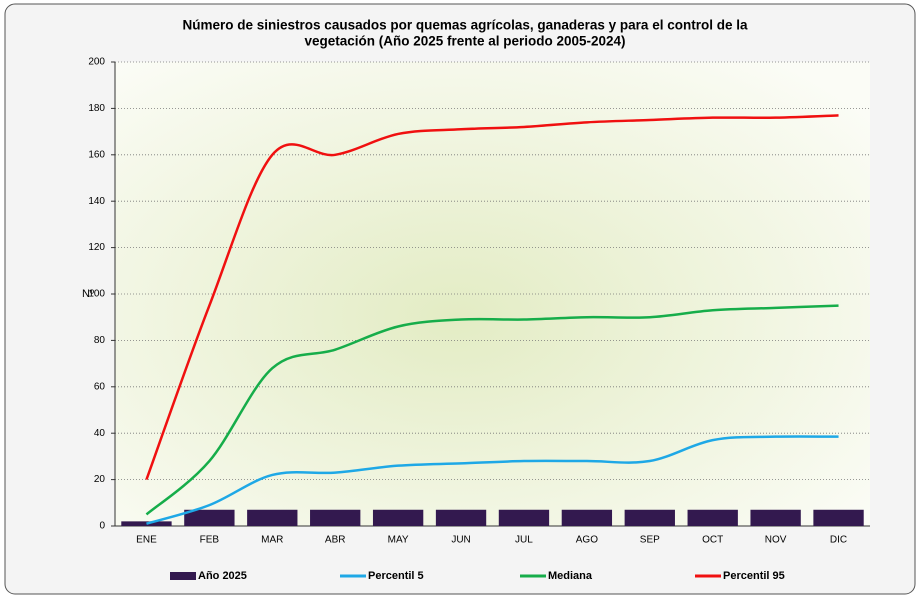 Image resolution: width=920 pixels, height=598 pixels. Describe the element at coordinates (96, 201) in the screenshot. I see `y-tick-label: 140` at that location.